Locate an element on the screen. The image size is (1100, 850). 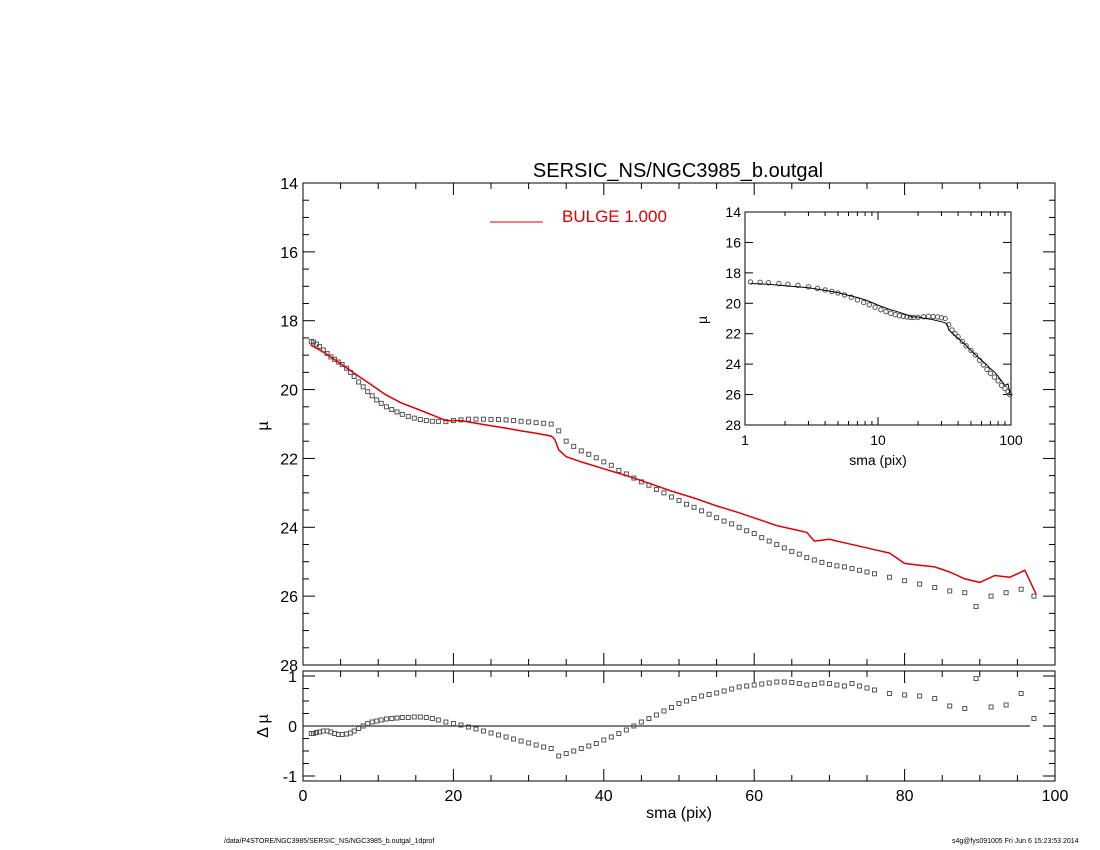
x-tick-label: 60 is located at coordinates (754, 796).